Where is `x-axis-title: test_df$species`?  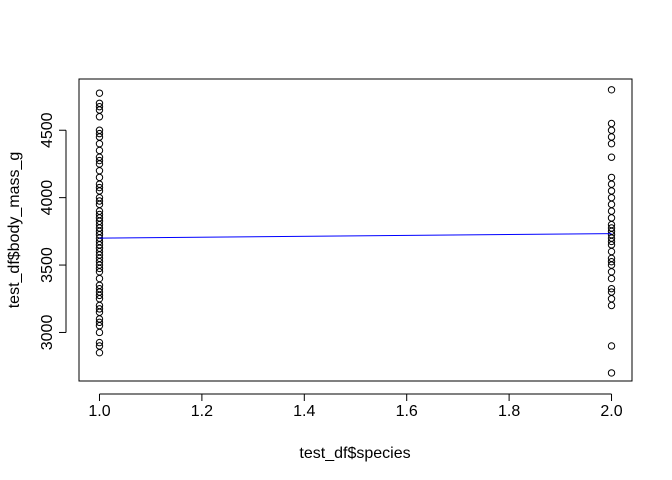 x-axis-title: test_df$species is located at coordinates (354, 453).